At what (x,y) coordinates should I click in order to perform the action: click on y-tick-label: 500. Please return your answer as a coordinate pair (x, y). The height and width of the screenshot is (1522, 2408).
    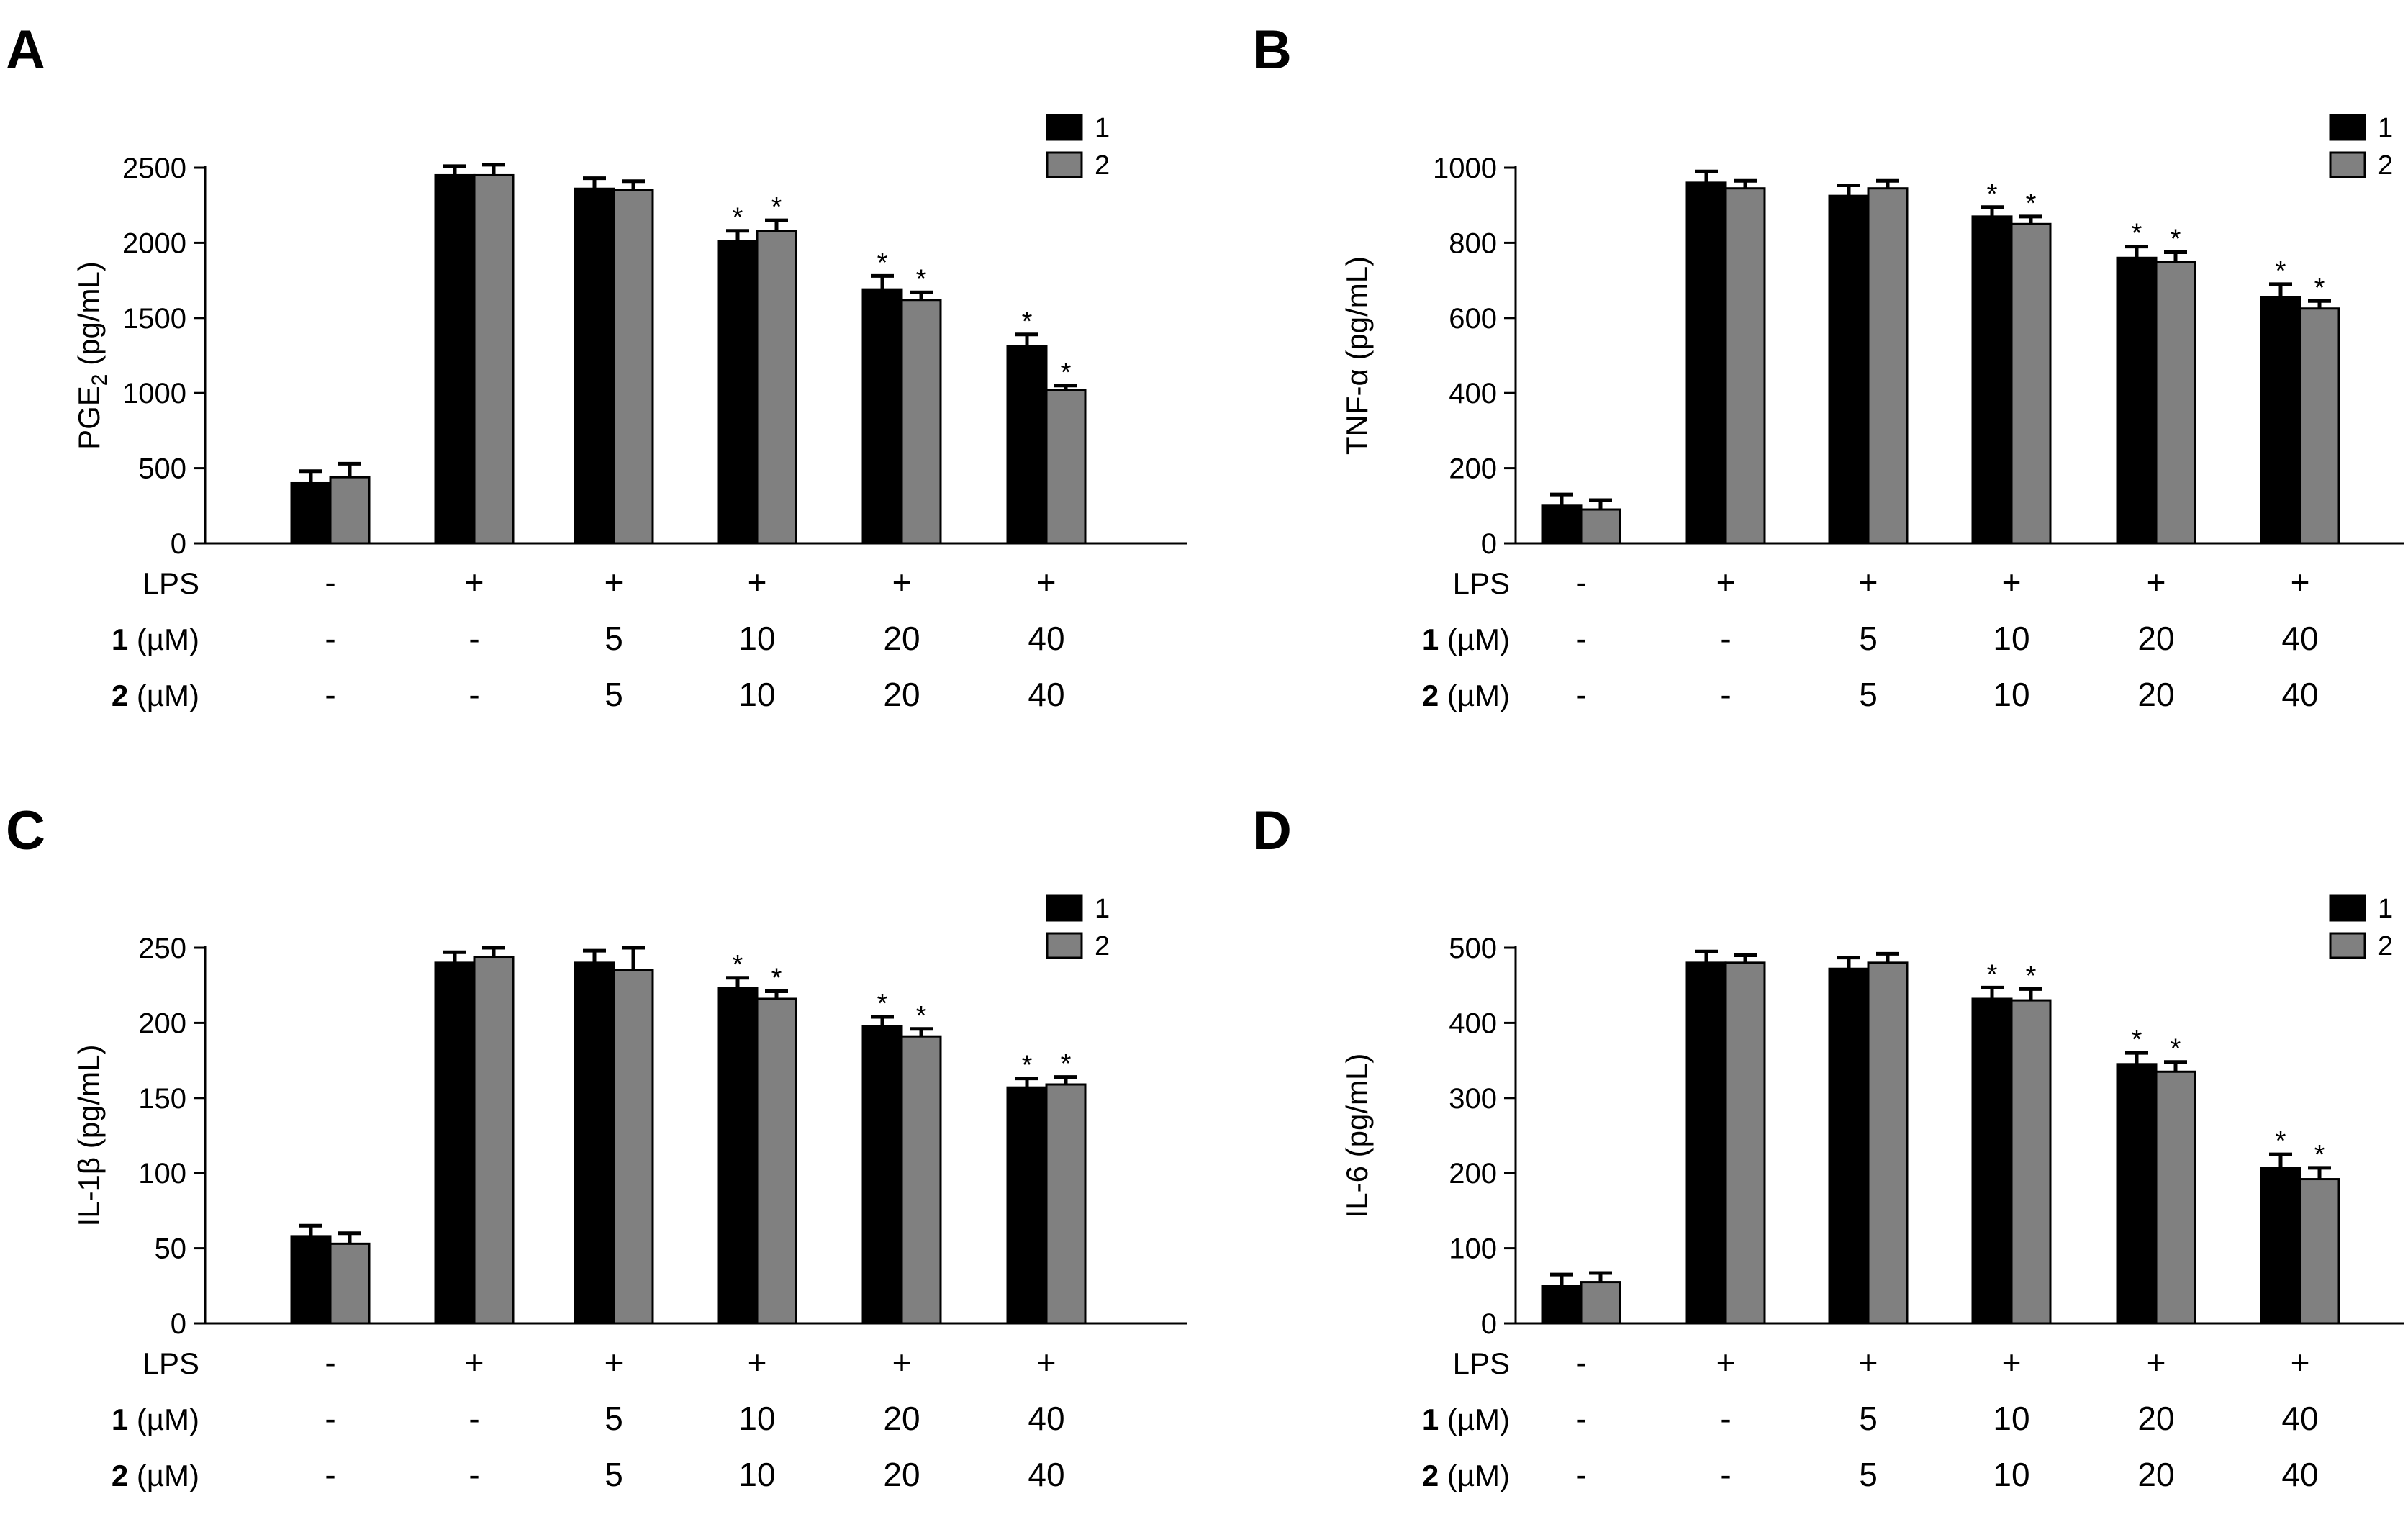
    Looking at the image, I should click on (162, 469).